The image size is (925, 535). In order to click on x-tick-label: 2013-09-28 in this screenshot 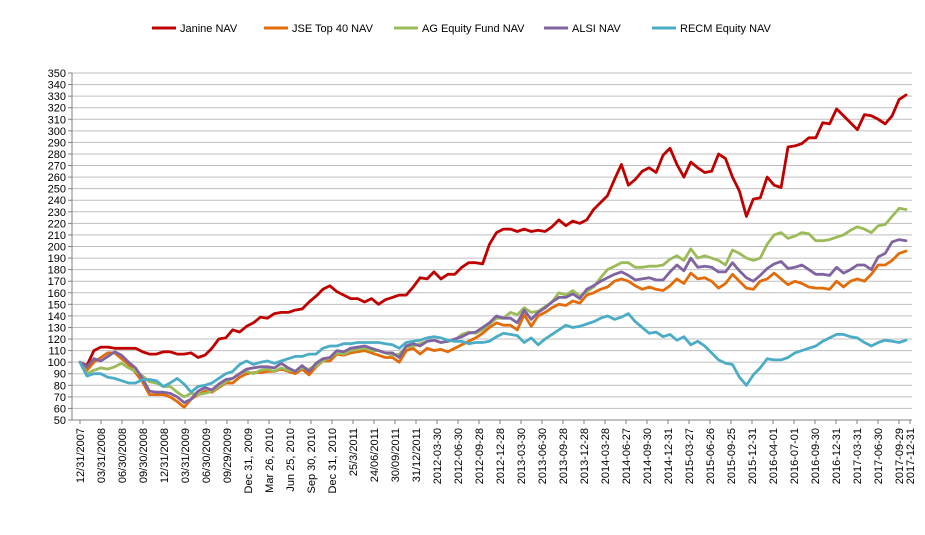, I will do `click(564, 456)`.